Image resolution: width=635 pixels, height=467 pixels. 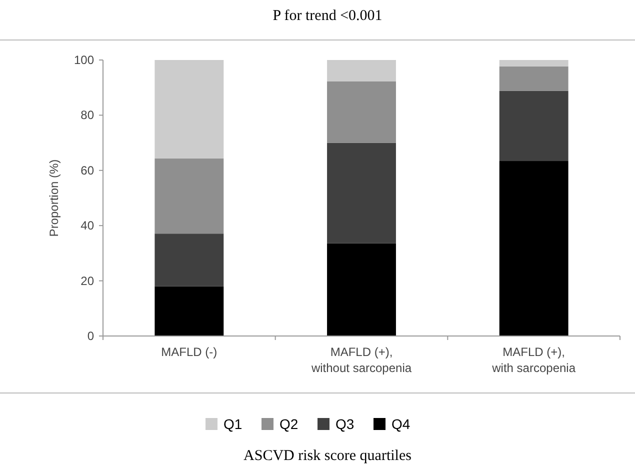 What do you see at coordinates (87, 281) in the screenshot?
I see `y-tick-label: 20` at bounding box center [87, 281].